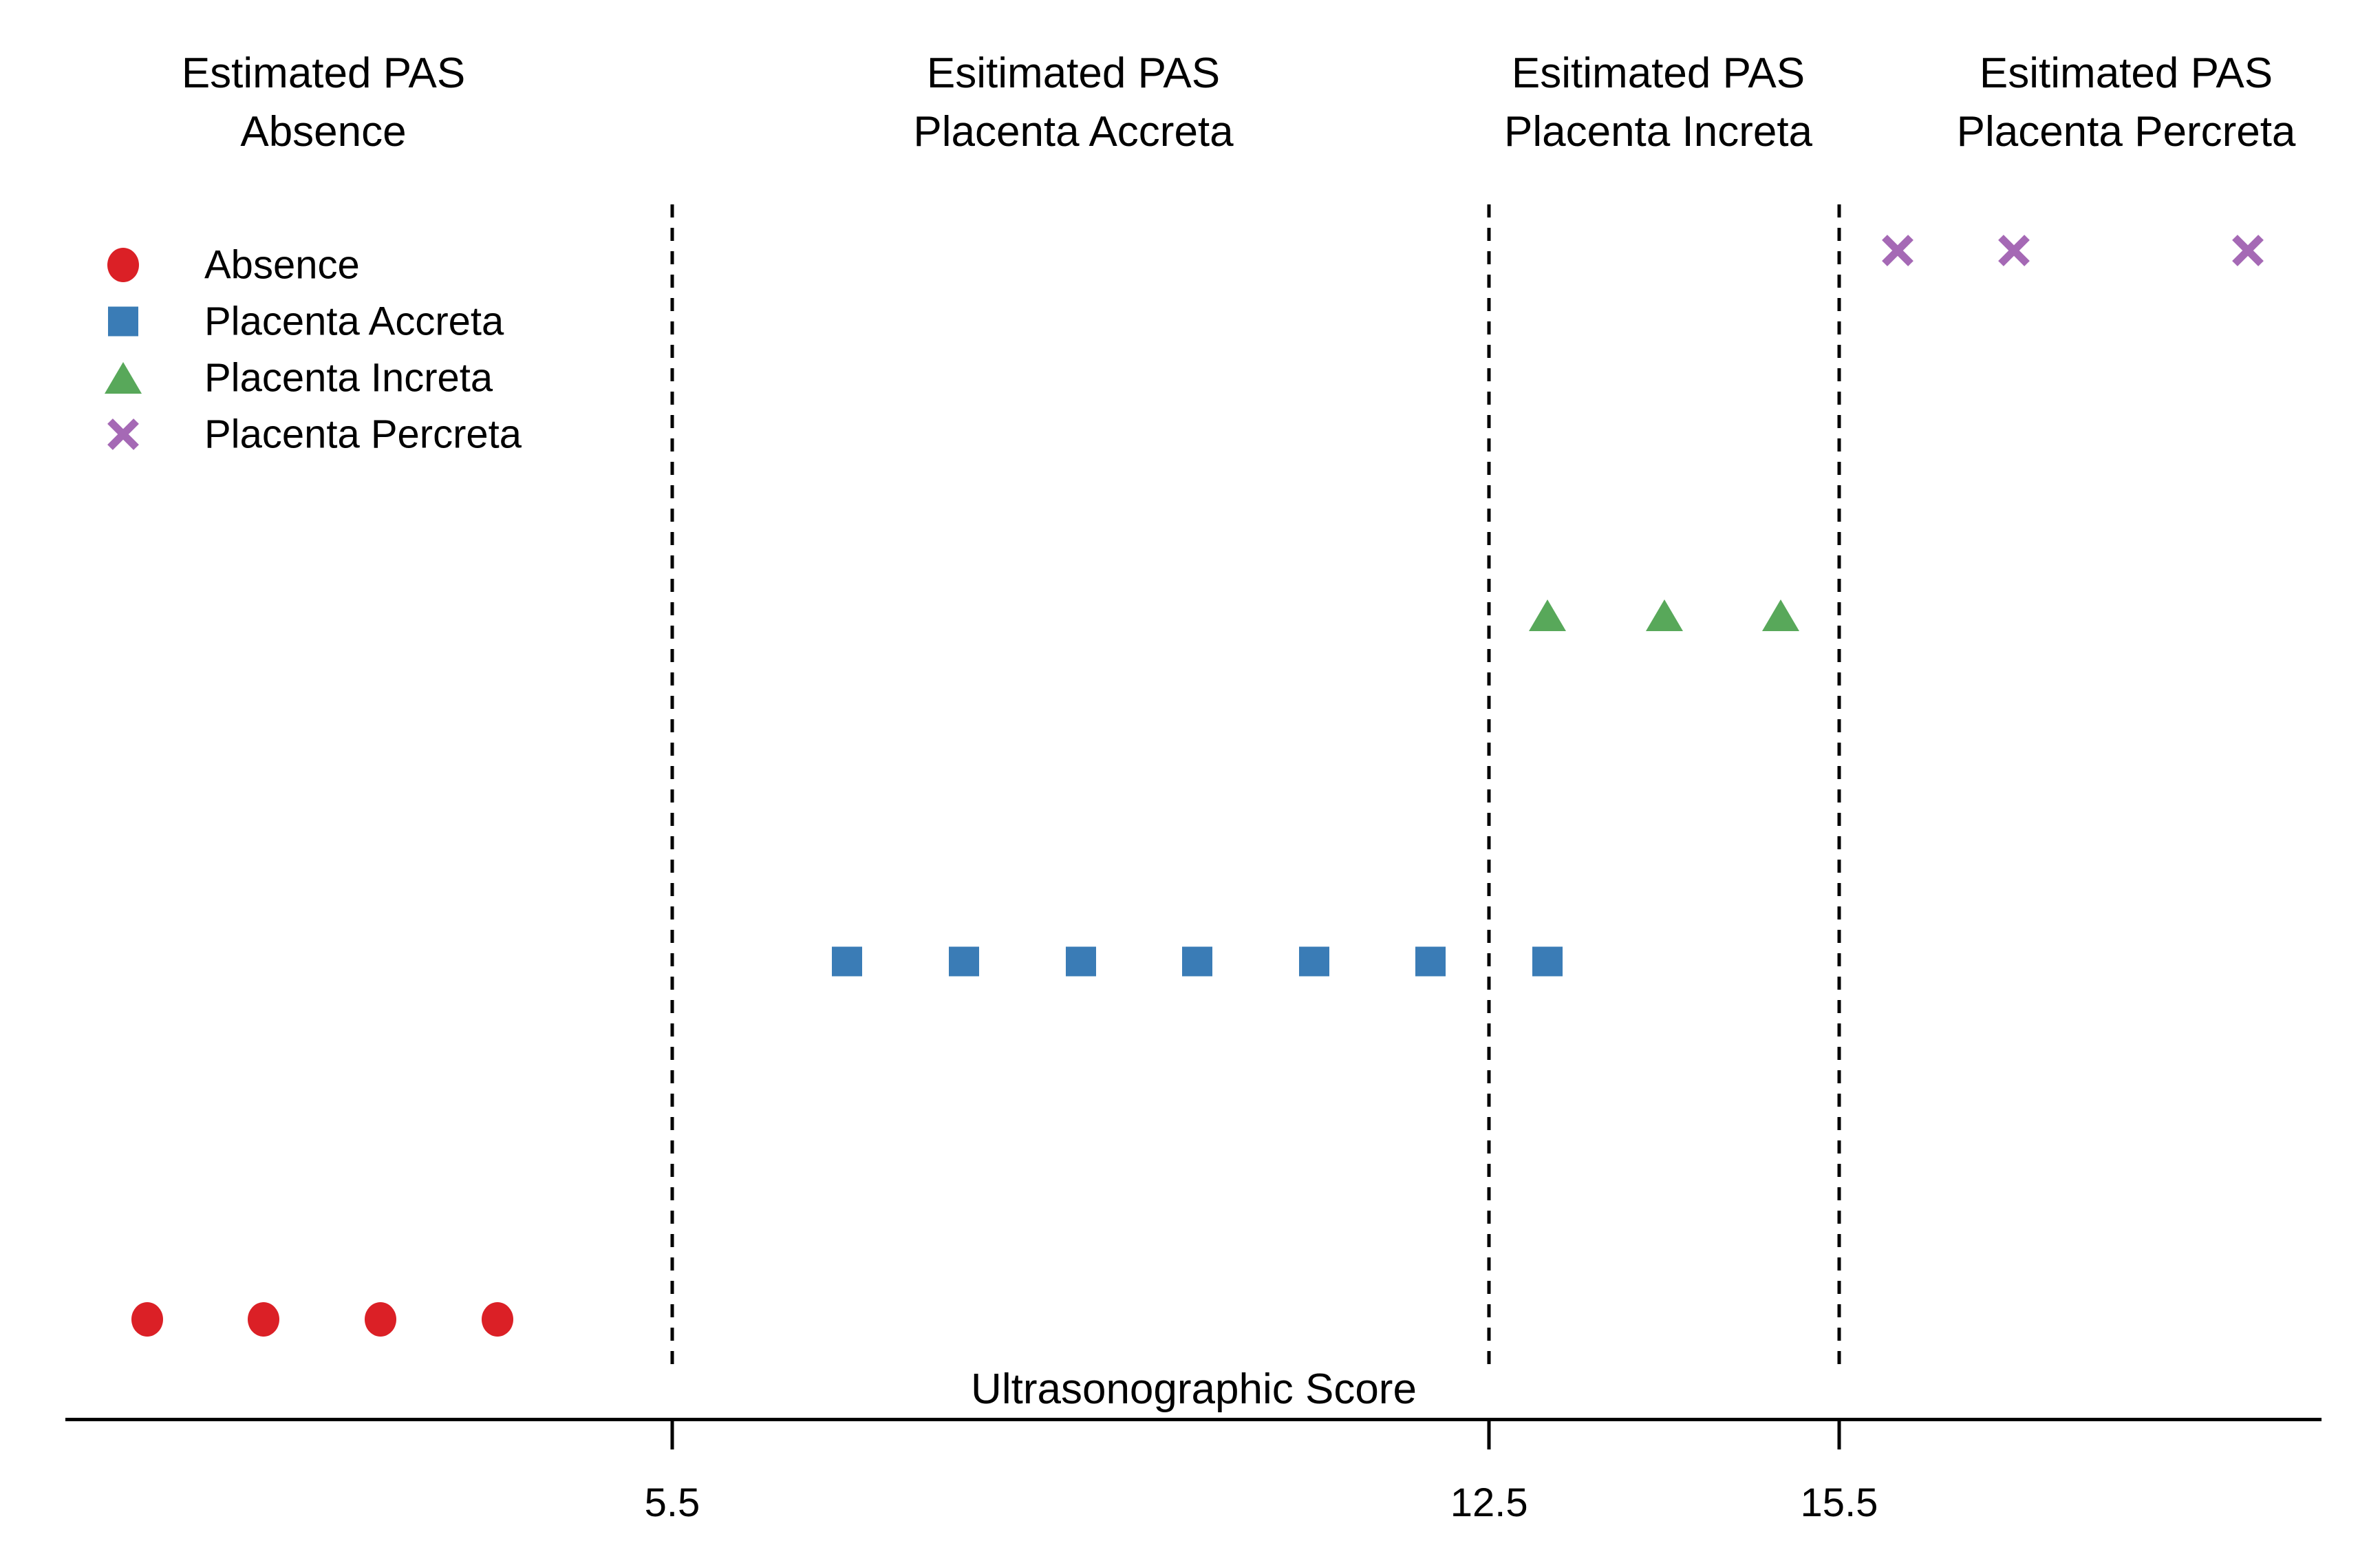 This screenshot has height=1552, width=2380. Describe the element at coordinates (1194, 1389) in the screenshot. I see `x-axis-title: Ultrasonographic Score` at that location.